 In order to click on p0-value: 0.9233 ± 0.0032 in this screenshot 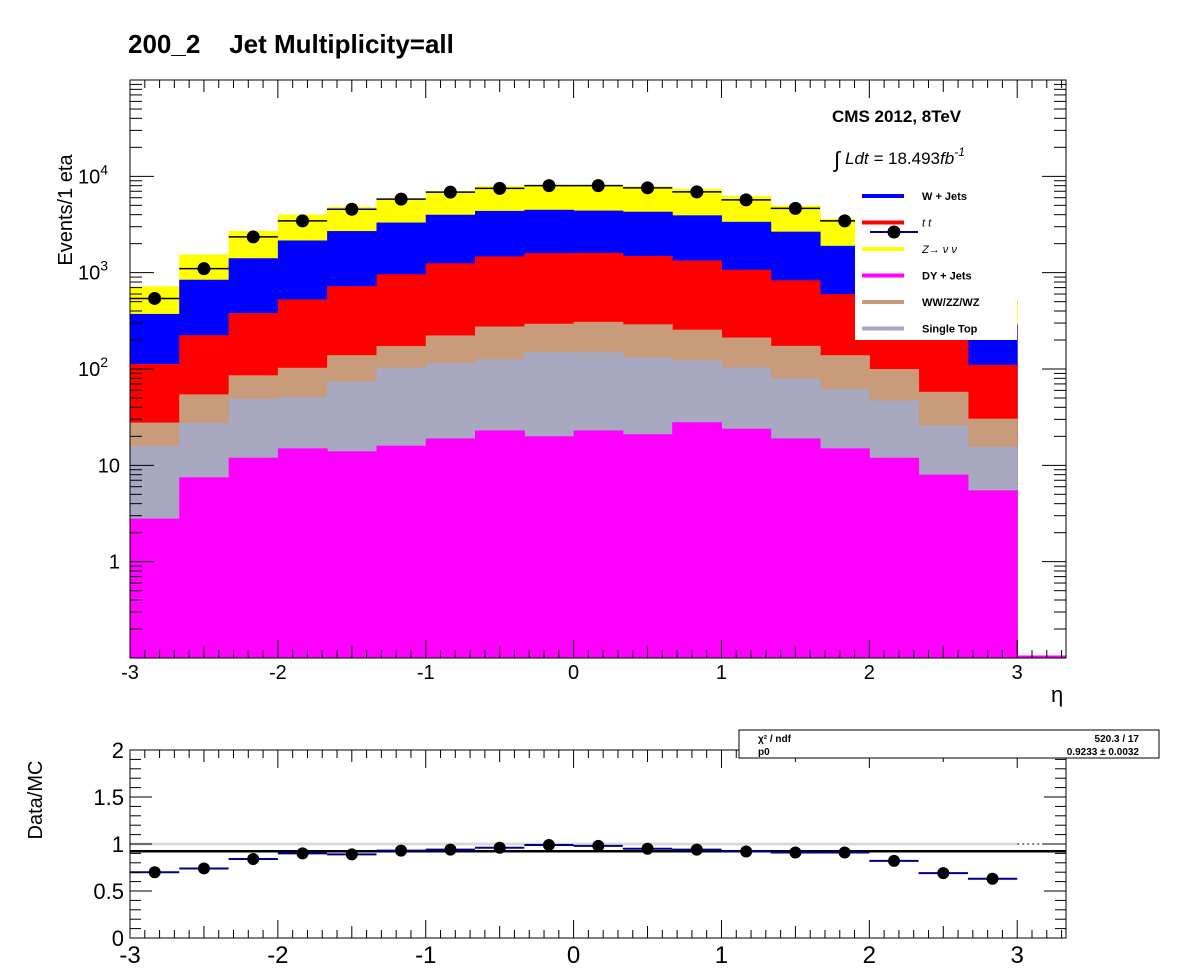, I will do `click(1103, 752)`.